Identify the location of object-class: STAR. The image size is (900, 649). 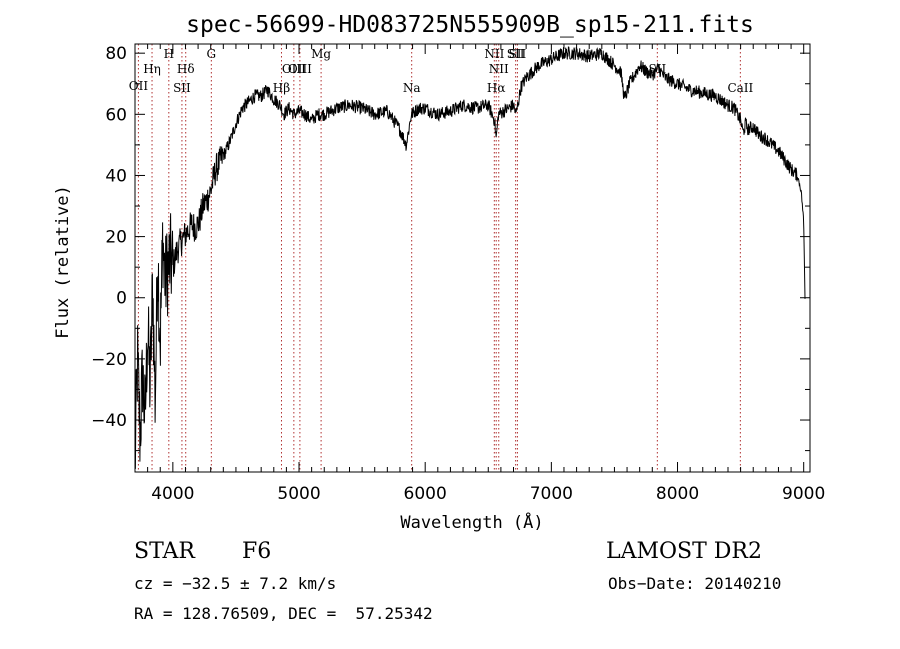
(164, 551).